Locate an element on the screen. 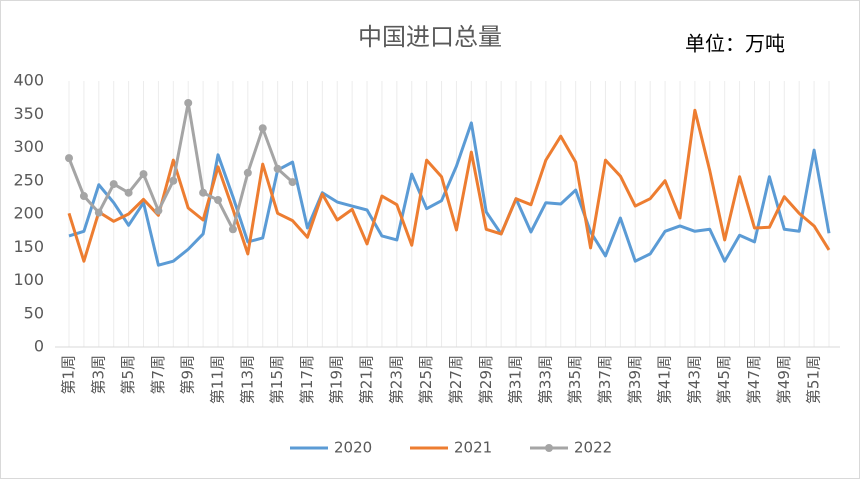 The width and height of the screenshot is (860, 483). x-tick-label: 第11周 is located at coordinates (218, 379).